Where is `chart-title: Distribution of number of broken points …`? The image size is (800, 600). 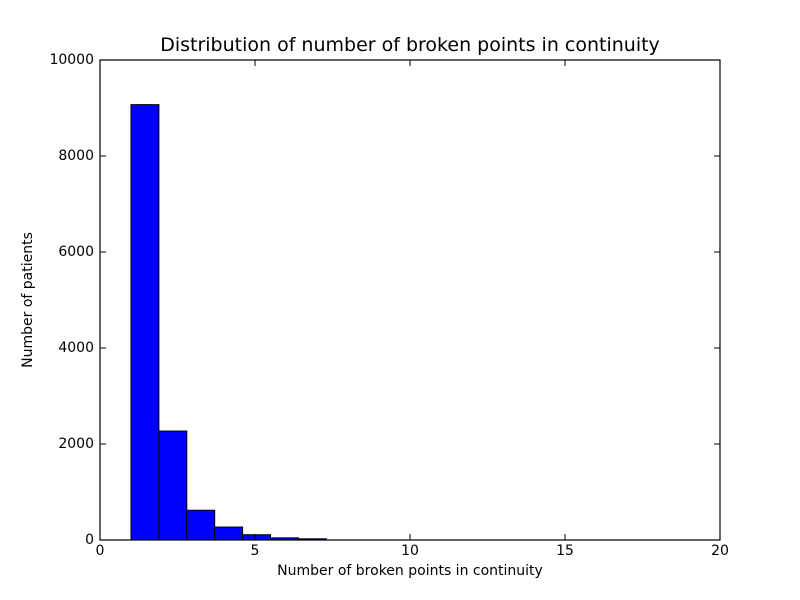
chart-title: Distribution of number of broken points … is located at coordinates (410, 45).